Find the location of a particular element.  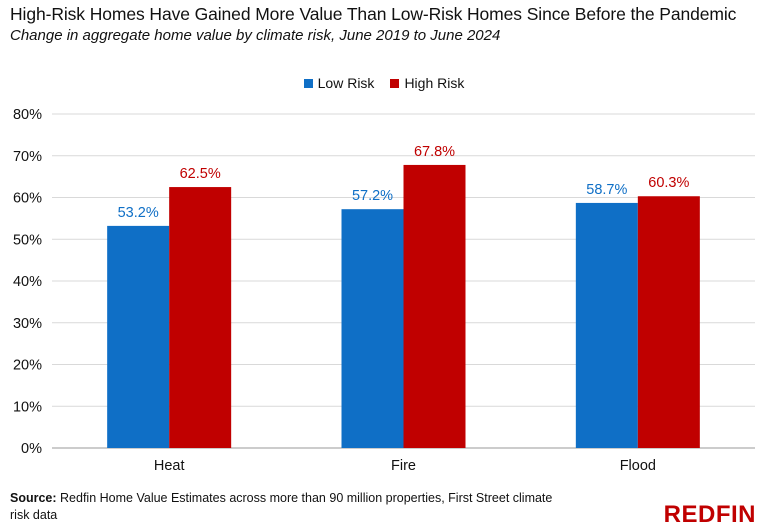

legend-label-low: Low Risk is located at coordinates (346, 83).